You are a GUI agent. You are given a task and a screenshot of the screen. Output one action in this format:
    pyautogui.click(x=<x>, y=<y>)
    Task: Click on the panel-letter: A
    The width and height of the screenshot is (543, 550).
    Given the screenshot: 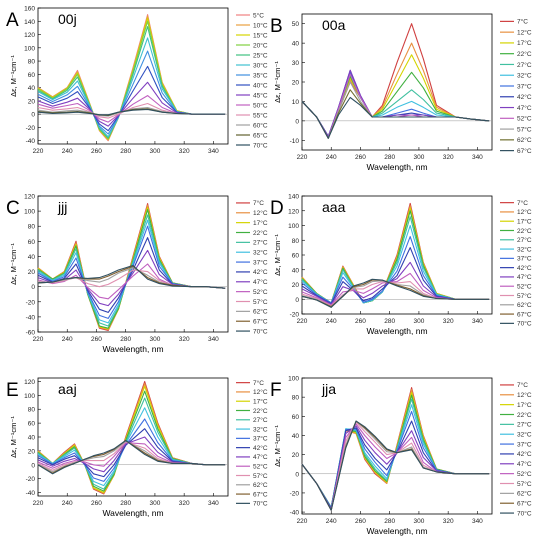 What is the action you would take?
    pyautogui.click(x=12, y=20)
    